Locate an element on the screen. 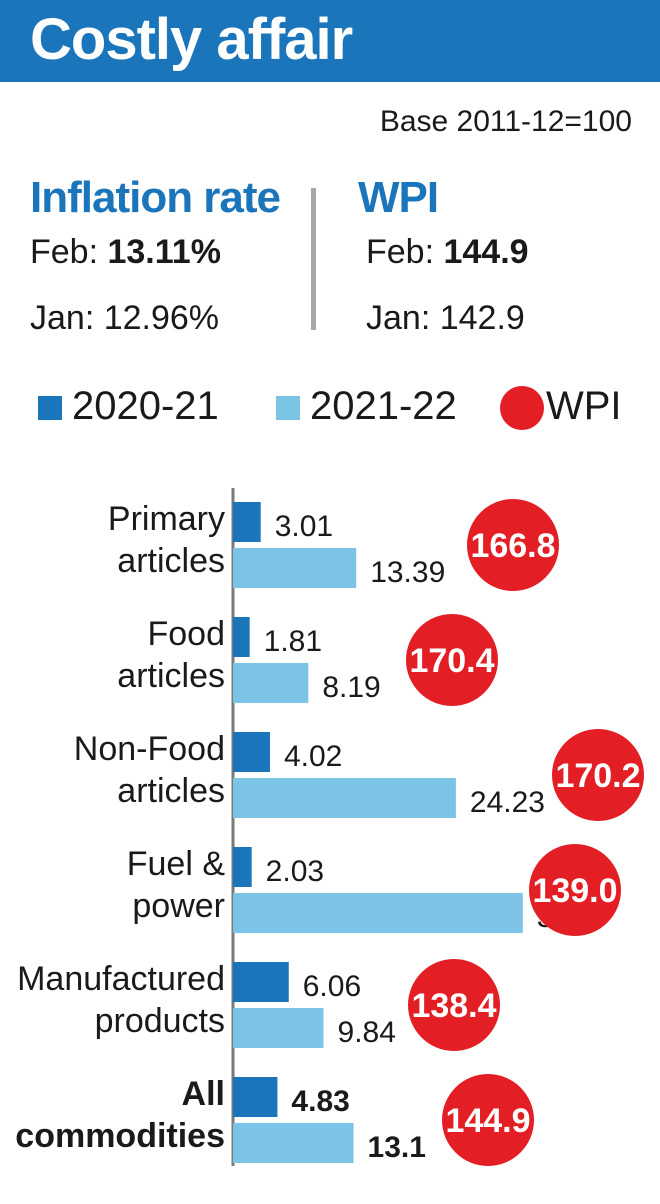 This screenshot has height=1204, width=660. value-label-2020-21: 1.81 is located at coordinates (293, 641).